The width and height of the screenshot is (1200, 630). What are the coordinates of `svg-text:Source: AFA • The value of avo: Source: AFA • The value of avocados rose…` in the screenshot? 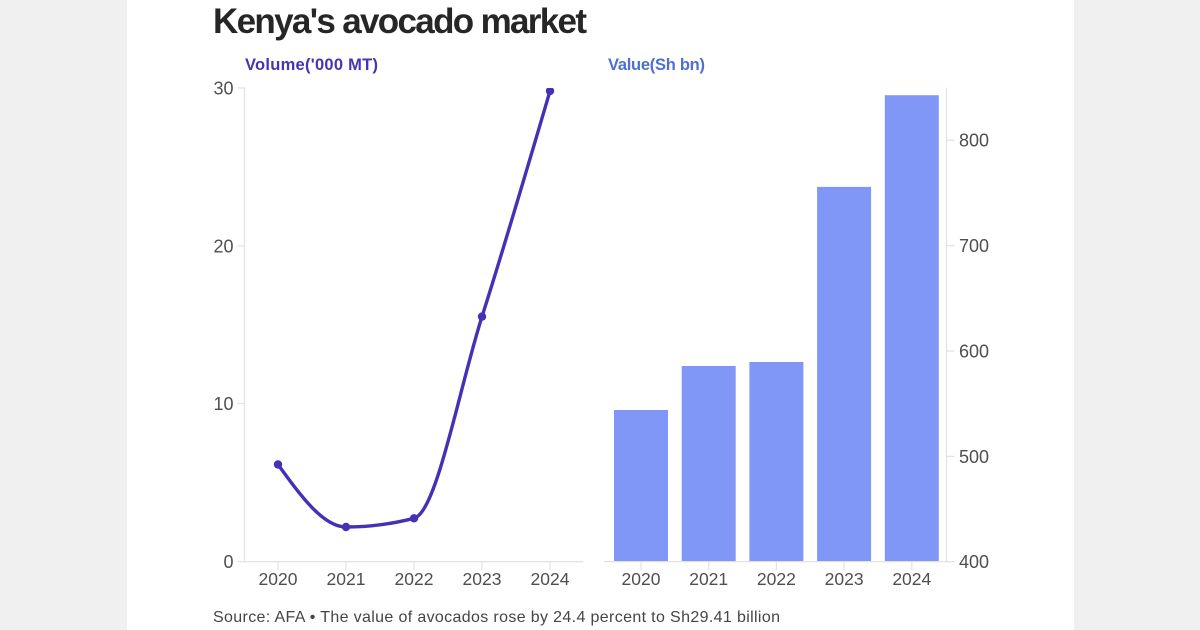 It's located at (496, 617).